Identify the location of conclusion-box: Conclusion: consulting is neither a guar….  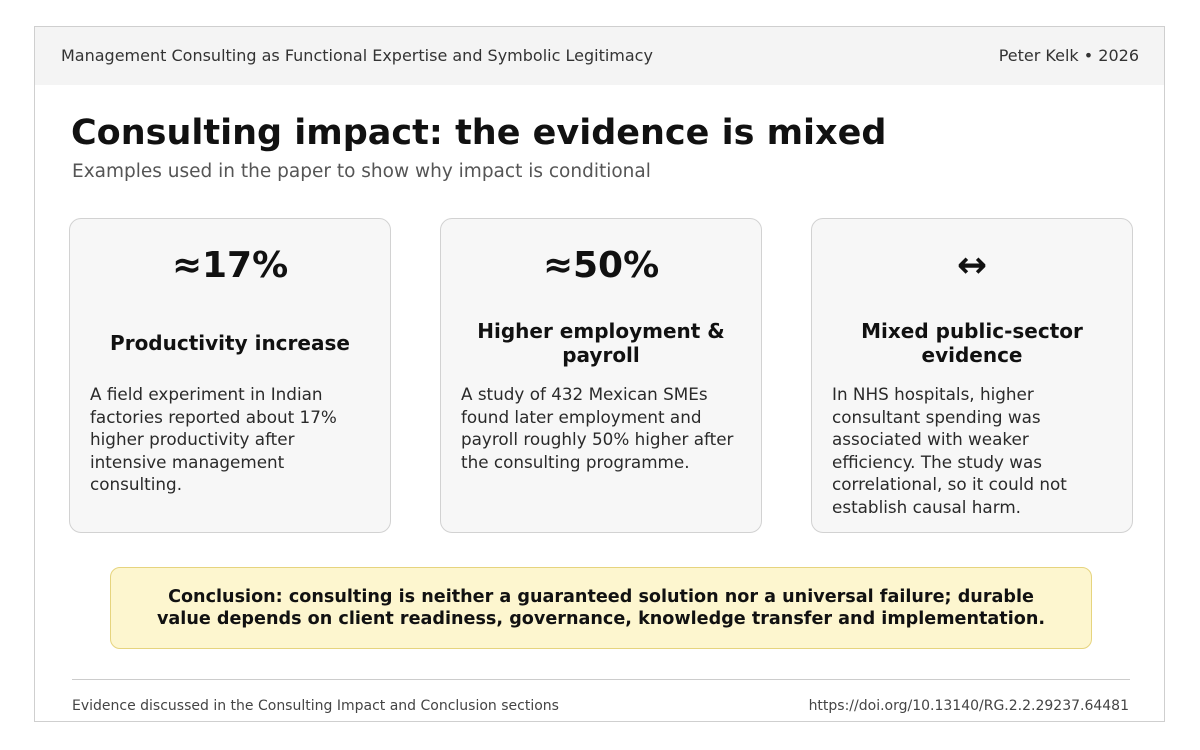
(601, 608).